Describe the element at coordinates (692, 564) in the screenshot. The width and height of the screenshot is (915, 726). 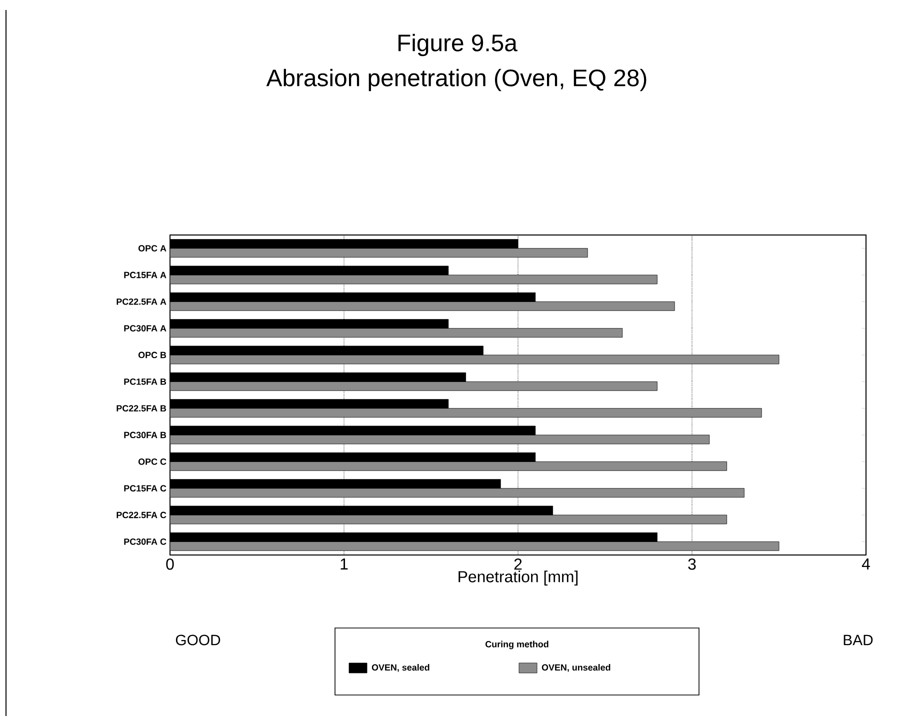
I see `x-tick-label: 3` at that location.